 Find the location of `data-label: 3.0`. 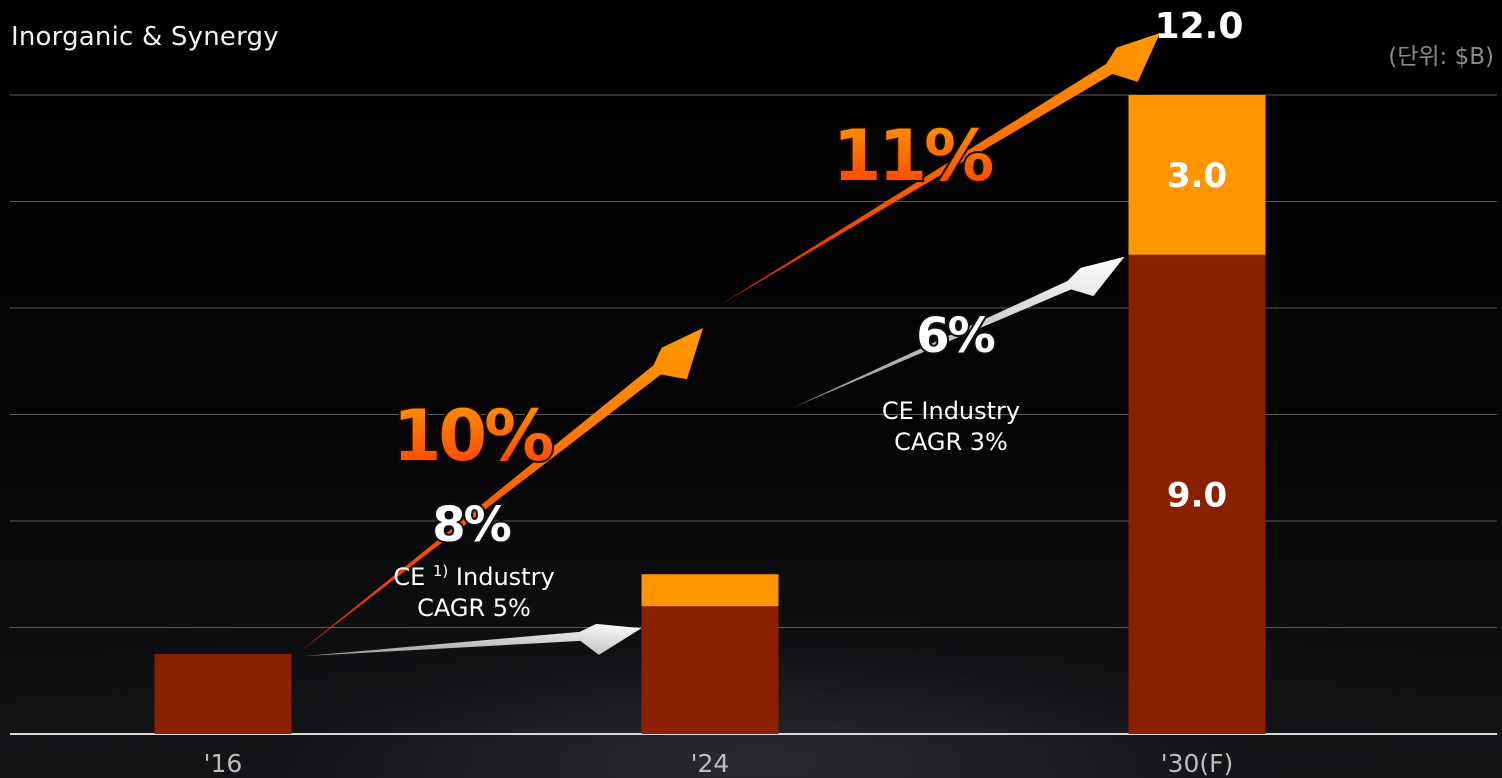

data-label: 3.0 is located at coordinates (1197, 176).